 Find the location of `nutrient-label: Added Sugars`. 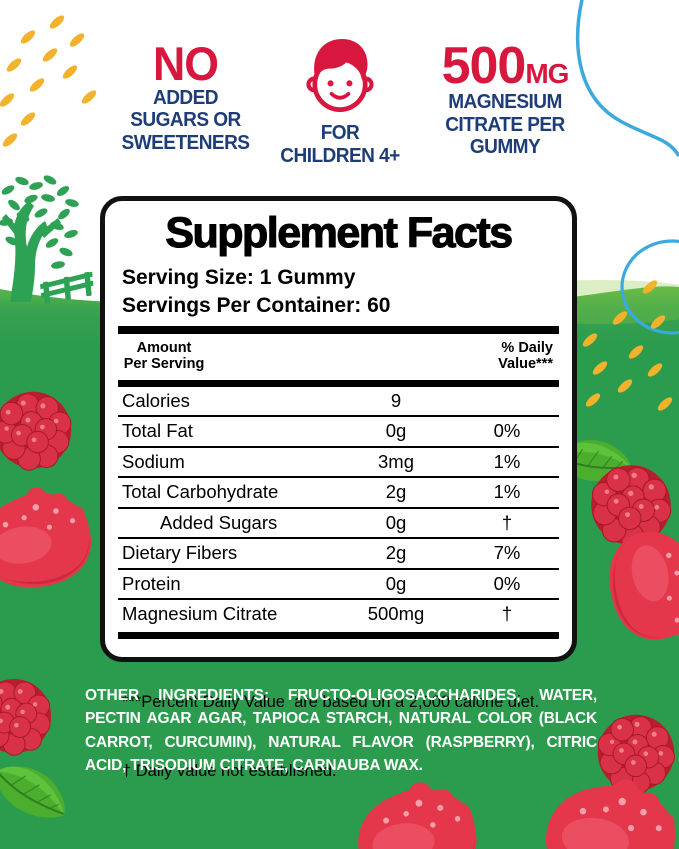

nutrient-label: Added Sugars is located at coordinates (219, 522).